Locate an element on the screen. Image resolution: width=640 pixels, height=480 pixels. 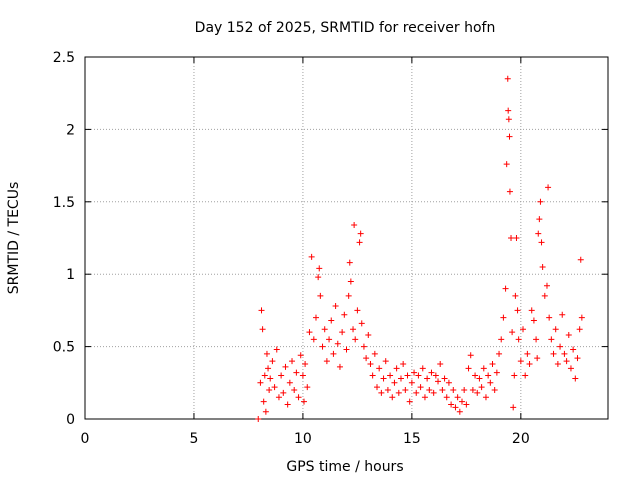
y-tick-label: 1 is located at coordinates (70, 275).